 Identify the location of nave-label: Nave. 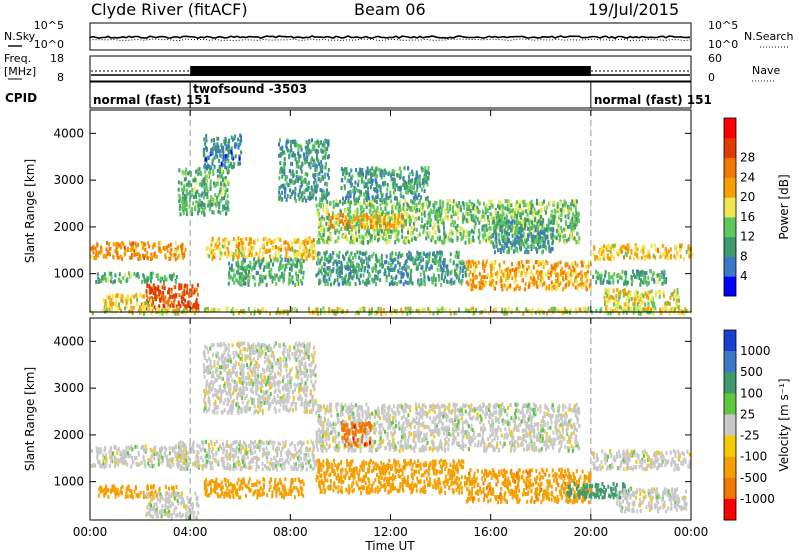
(766, 70).